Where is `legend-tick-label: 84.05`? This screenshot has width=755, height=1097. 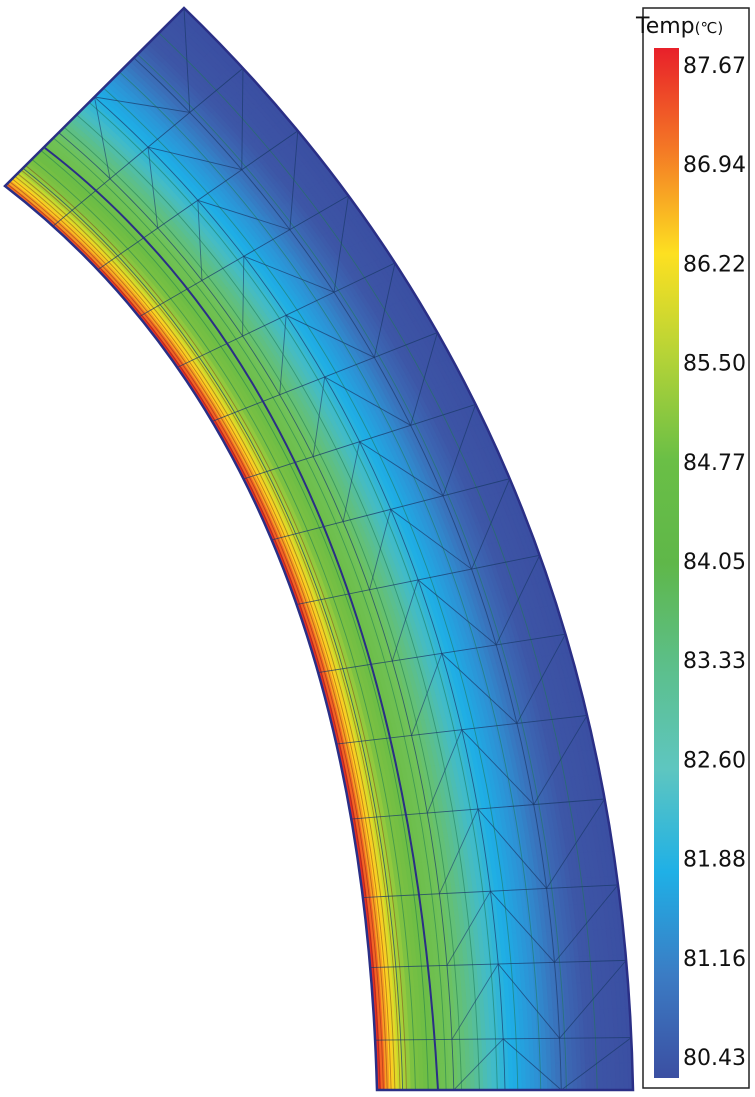
legend-tick-label: 84.05 is located at coordinates (714, 562).